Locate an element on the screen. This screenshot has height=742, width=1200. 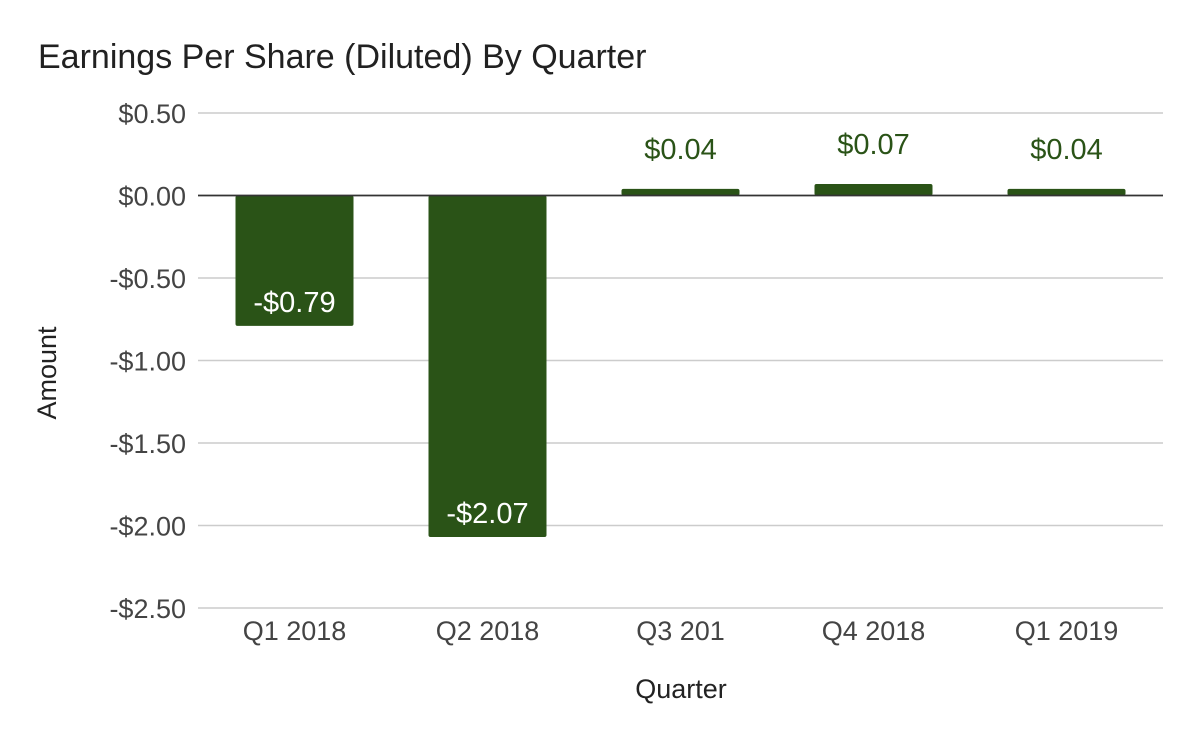
x-tick-label: Q2 2018 is located at coordinates (488, 631).